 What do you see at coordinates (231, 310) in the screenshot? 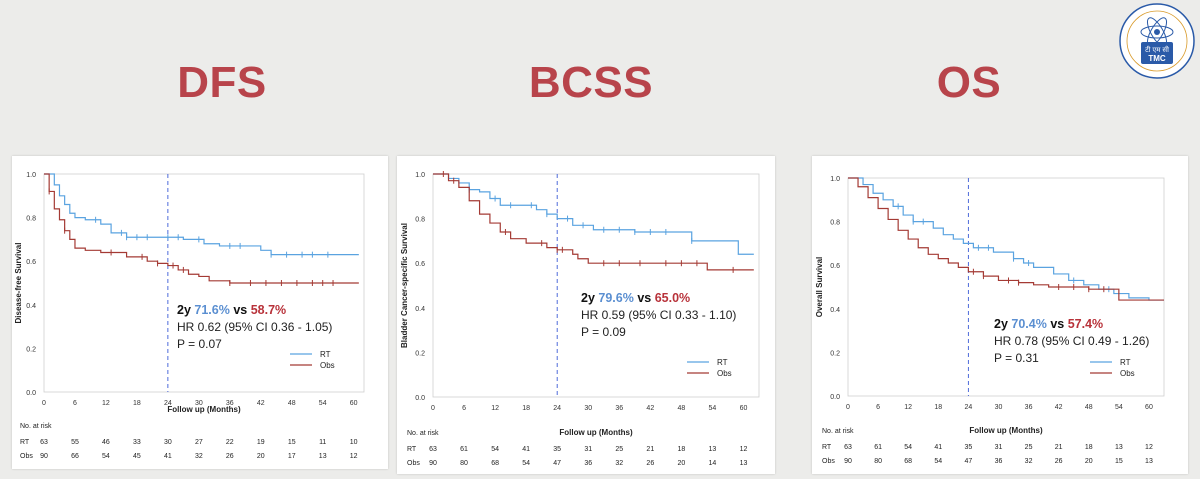
I see `annotation-2y-line: 2y 71.6% vs 58.7%` at bounding box center [231, 310].